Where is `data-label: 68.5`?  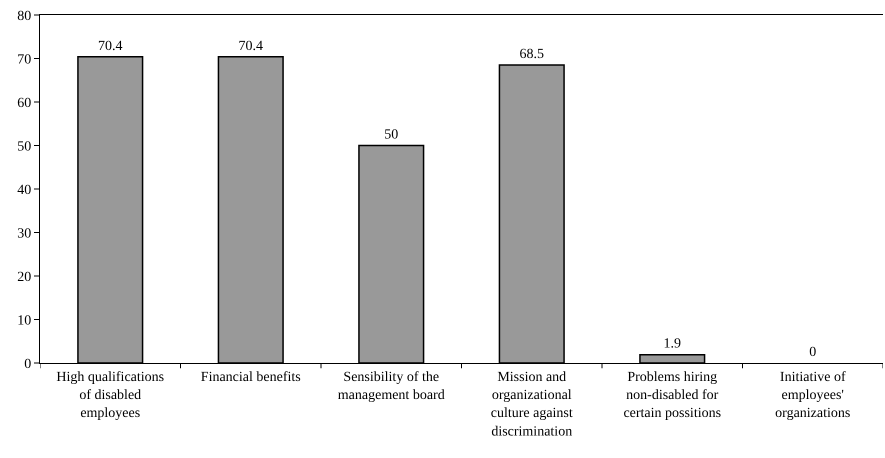 data-label: 68.5 is located at coordinates (532, 54).